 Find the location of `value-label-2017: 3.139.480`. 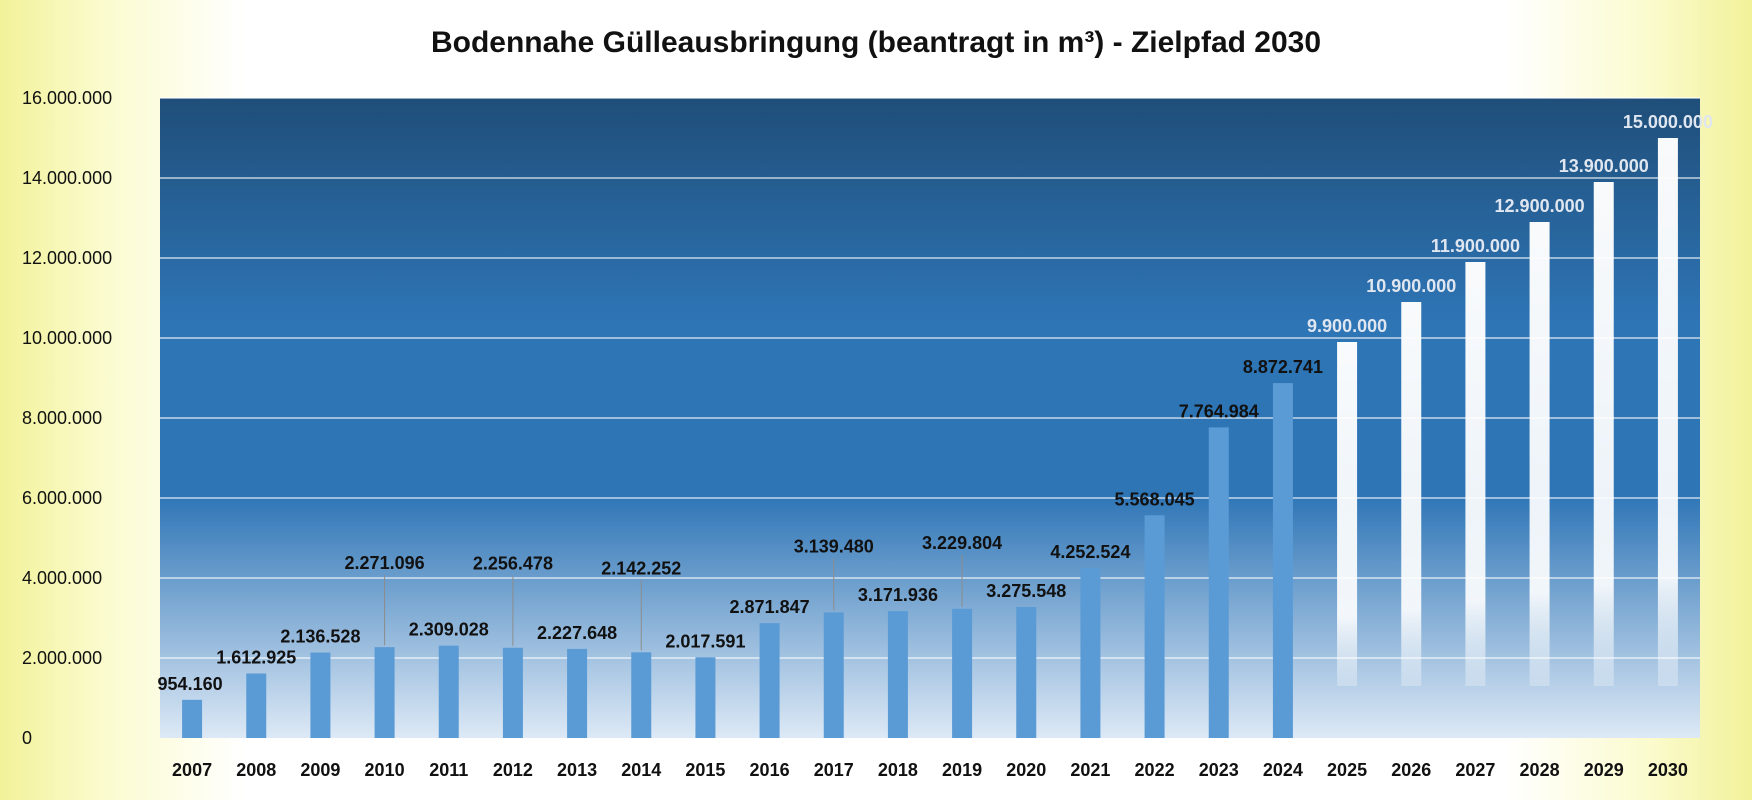

value-label-2017: 3.139.480 is located at coordinates (834, 546).